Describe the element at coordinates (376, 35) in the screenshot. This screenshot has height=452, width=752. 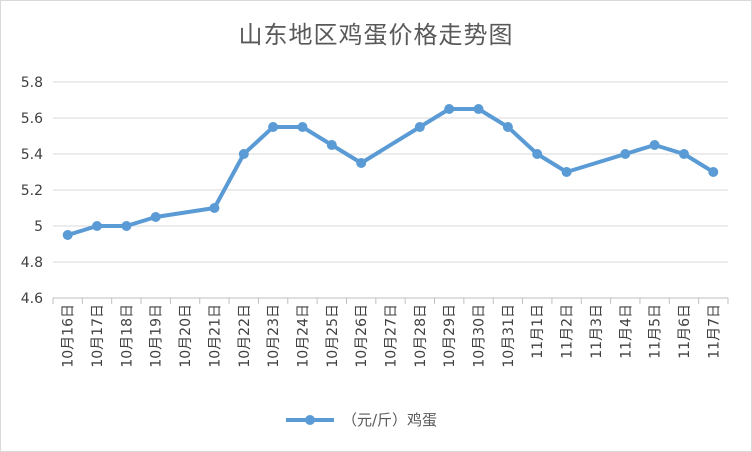
I see `chart-title: 山东地区鸡蛋价格走势图` at that location.